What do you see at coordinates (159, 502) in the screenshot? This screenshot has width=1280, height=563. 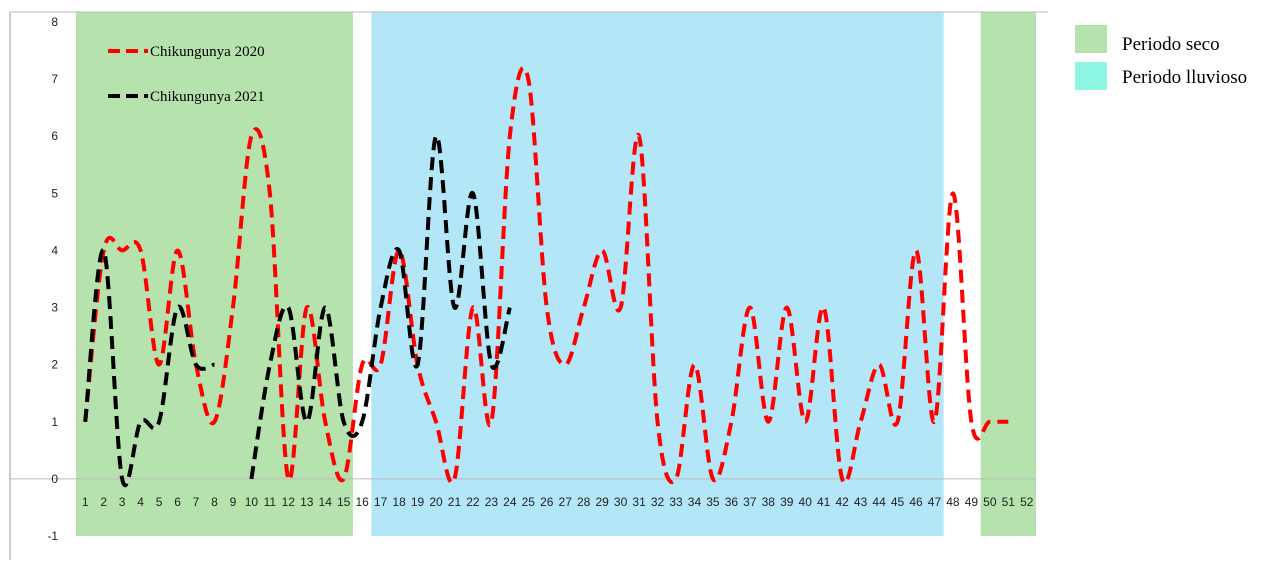 I see `x-tick-label: 5` at bounding box center [159, 502].